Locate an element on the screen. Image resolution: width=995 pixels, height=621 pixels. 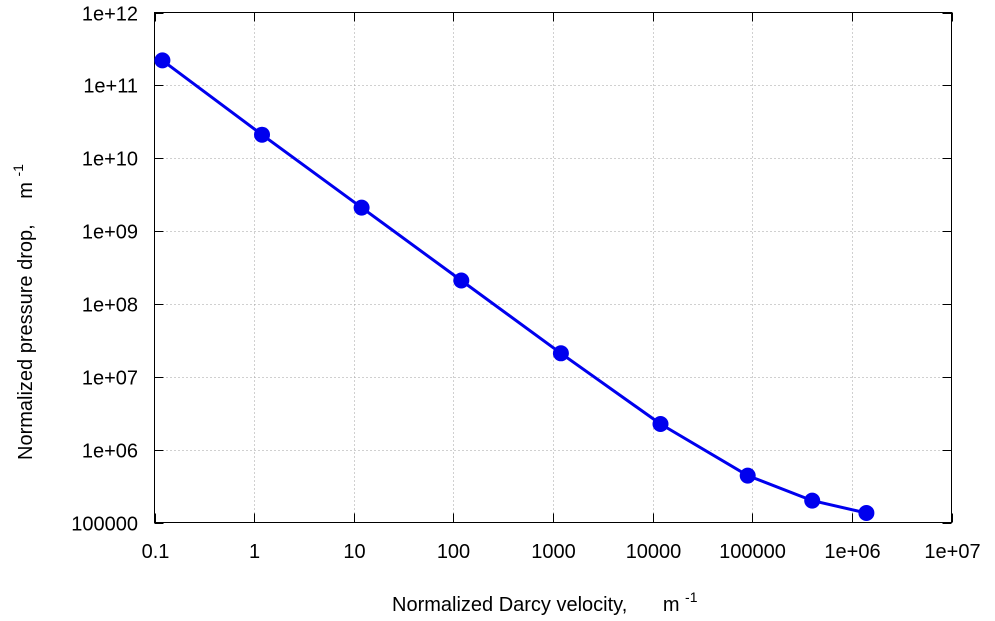
x-tick-label: 1e+06 is located at coordinates (852, 552).